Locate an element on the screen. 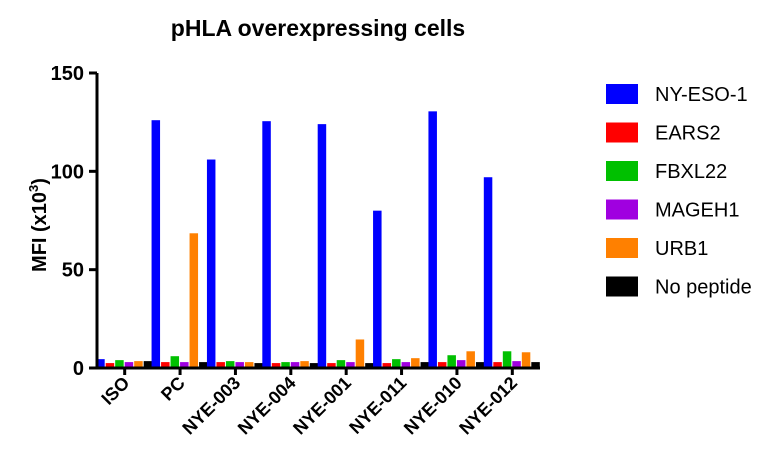 This screenshot has height=473, width=782. bar-nye-004-urb1 is located at coordinates (304, 364).